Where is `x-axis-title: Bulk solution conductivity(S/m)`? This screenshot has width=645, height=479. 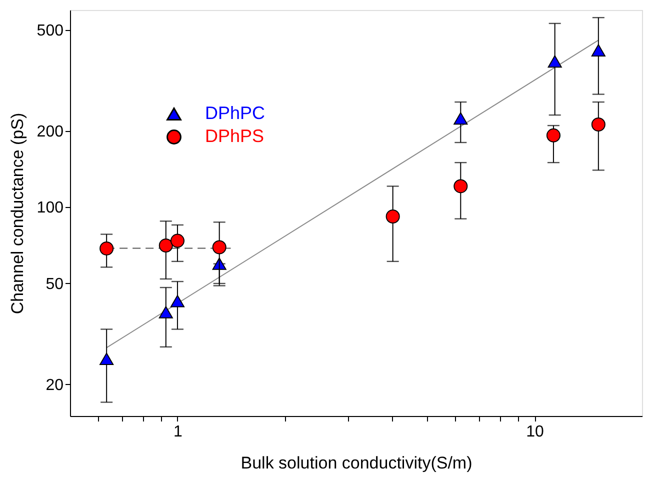
x-axis-title: Bulk solution conductivity(S/m) is located at coordinates (356, 463).